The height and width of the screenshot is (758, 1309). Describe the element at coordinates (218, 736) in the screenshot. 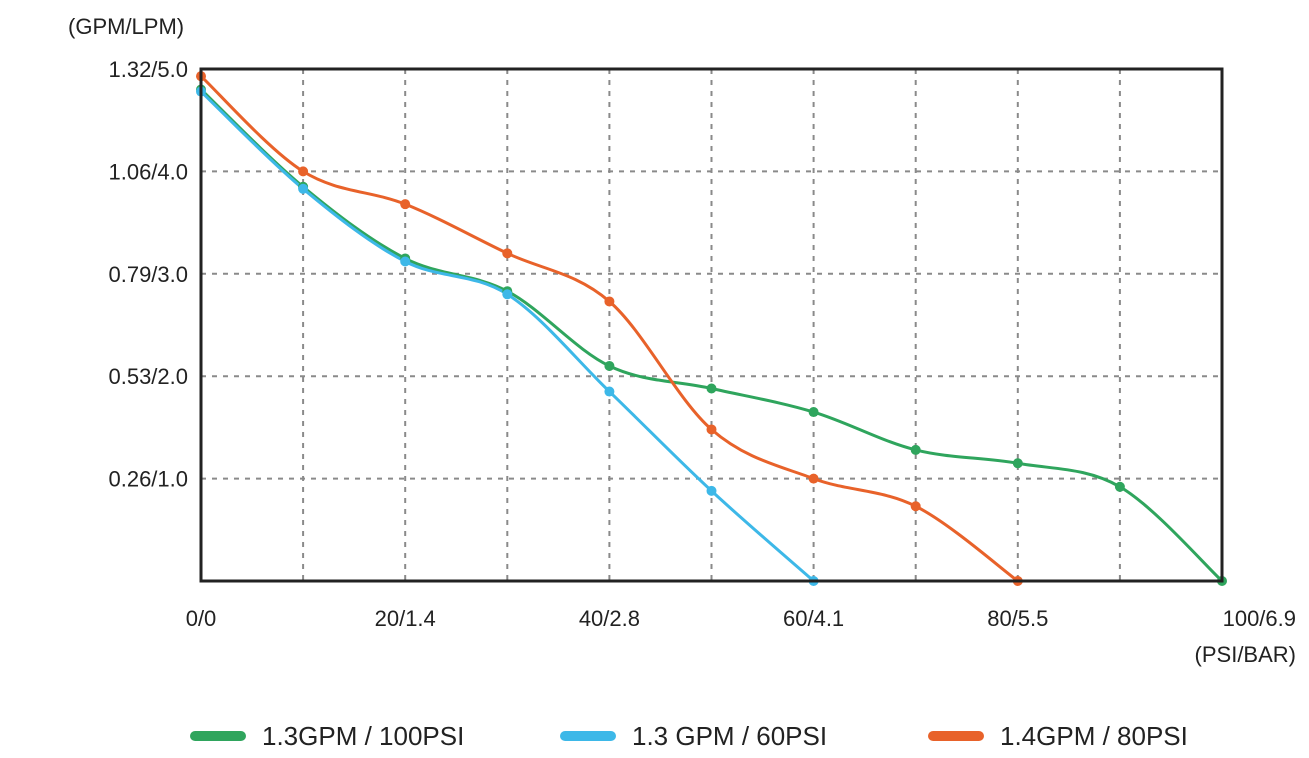

I see `legend-swatch-100psi` at that location.